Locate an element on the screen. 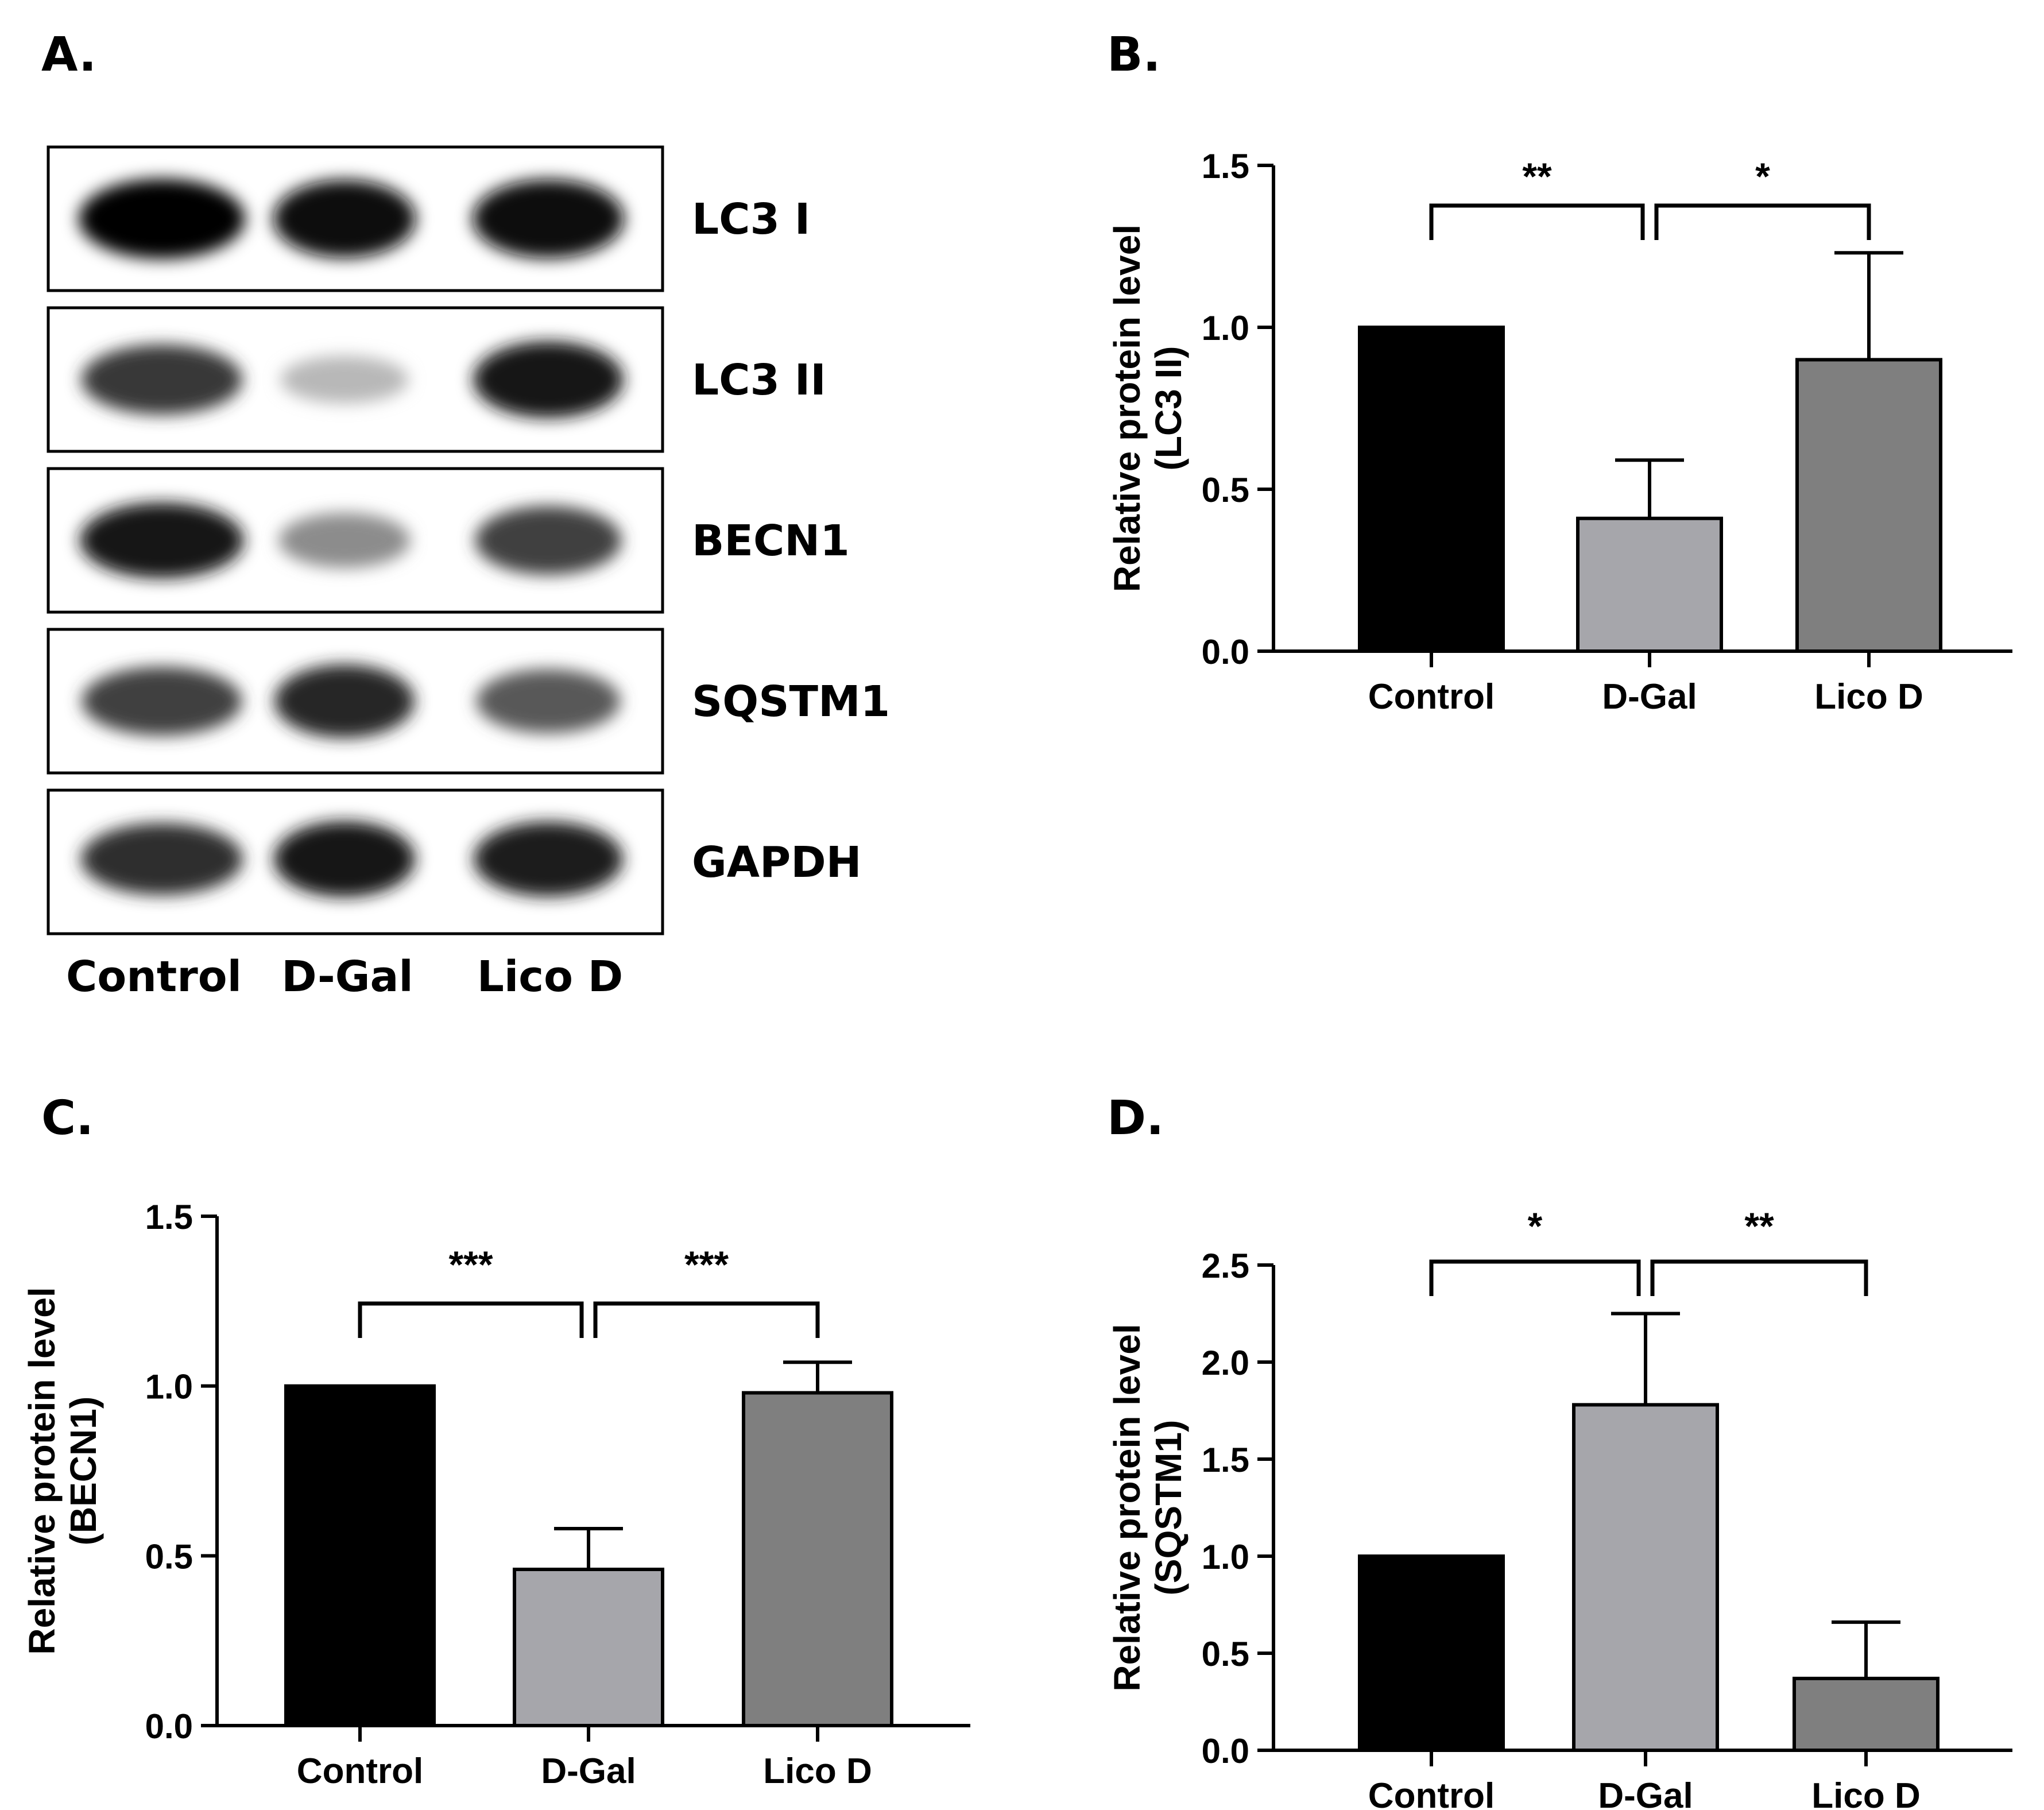 Image resolution: width=2044 pixels, height=1810 pixels. panel-label-d: D. is located at coordinates (1135, 1118).